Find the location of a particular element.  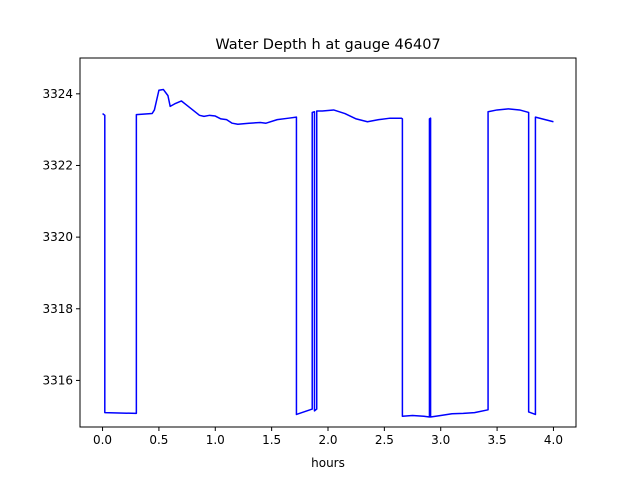

x-tick-label: 1.5 is located at coordinates (271, 440).